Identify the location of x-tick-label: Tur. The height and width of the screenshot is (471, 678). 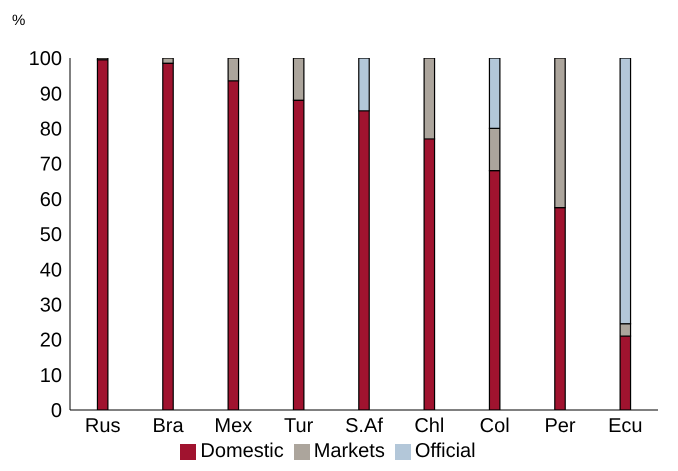
(299, 426).